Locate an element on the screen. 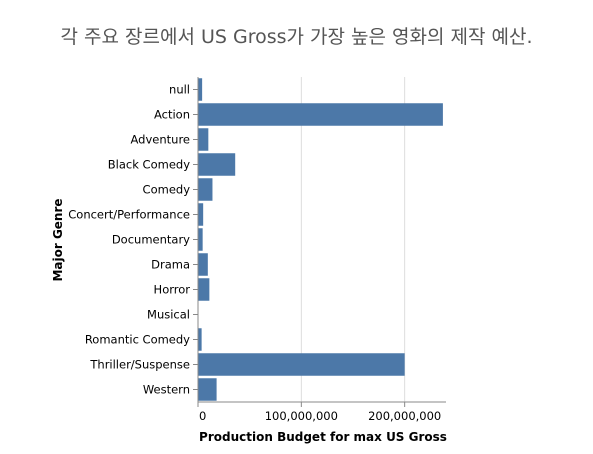  y-axis-title: Major Genre is located at coordinates (58, 239).